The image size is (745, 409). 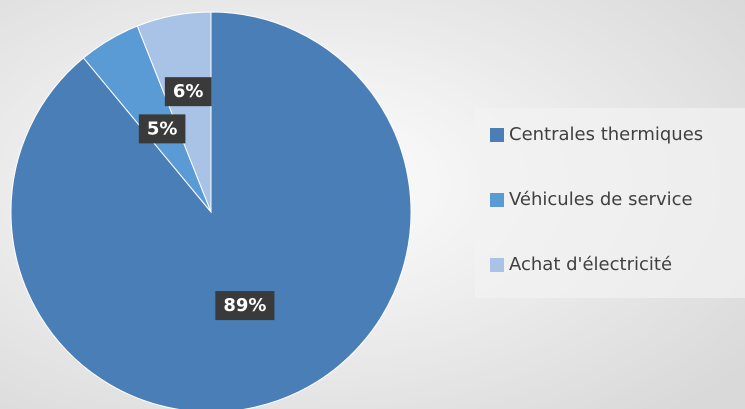 I want to click on pie-slice, so click(x=174, y=112).